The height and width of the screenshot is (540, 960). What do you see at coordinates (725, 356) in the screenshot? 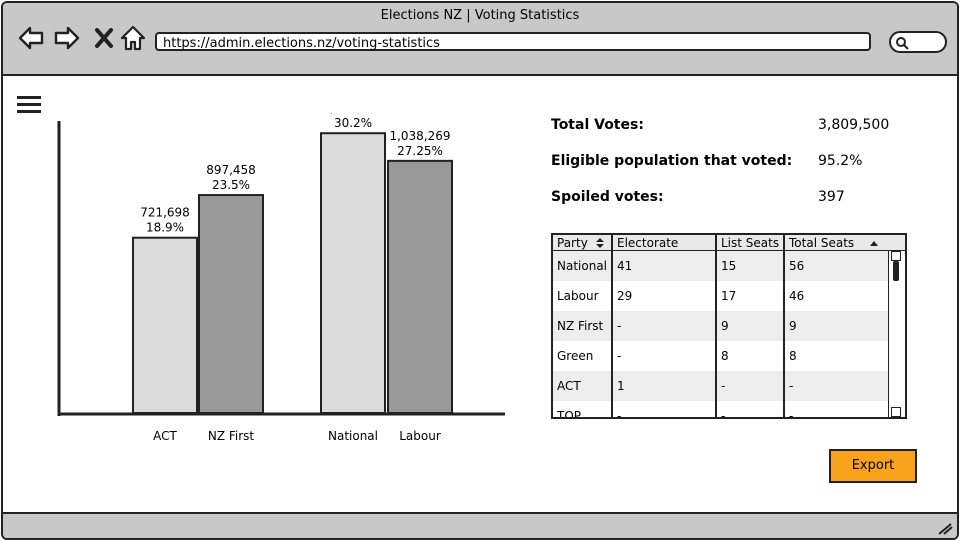
I see `cell-list-seats: 8` at bounding box center [725, 356].